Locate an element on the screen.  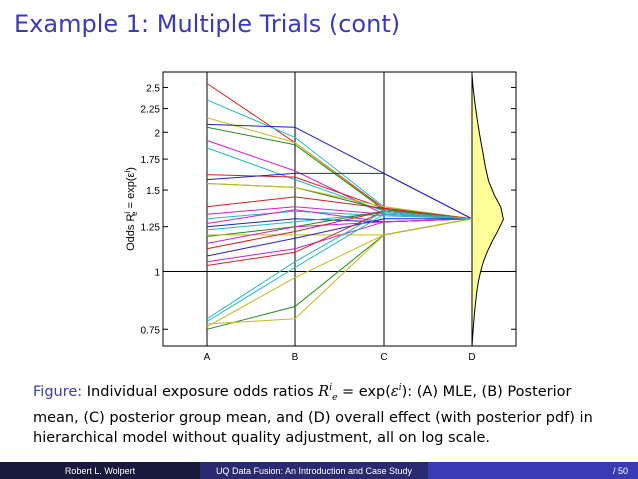
caption-math-R: Rie is located at coordinates (328, 393).